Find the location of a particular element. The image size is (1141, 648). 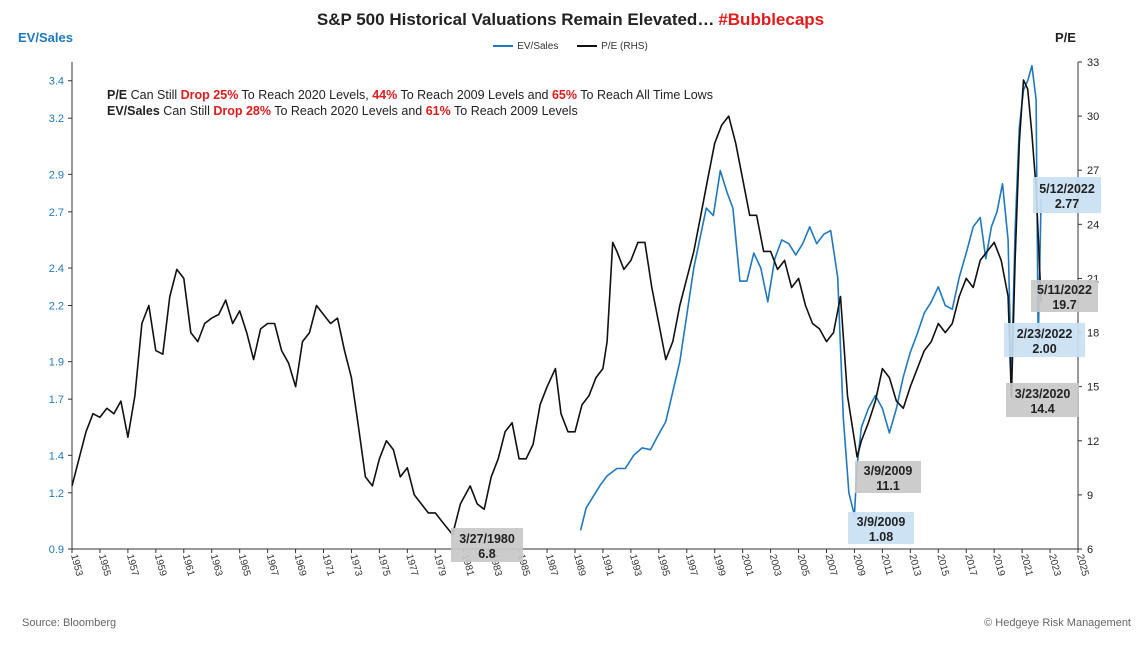

left-tick-label-1: 1.2 is located at coordinates (56, 494).